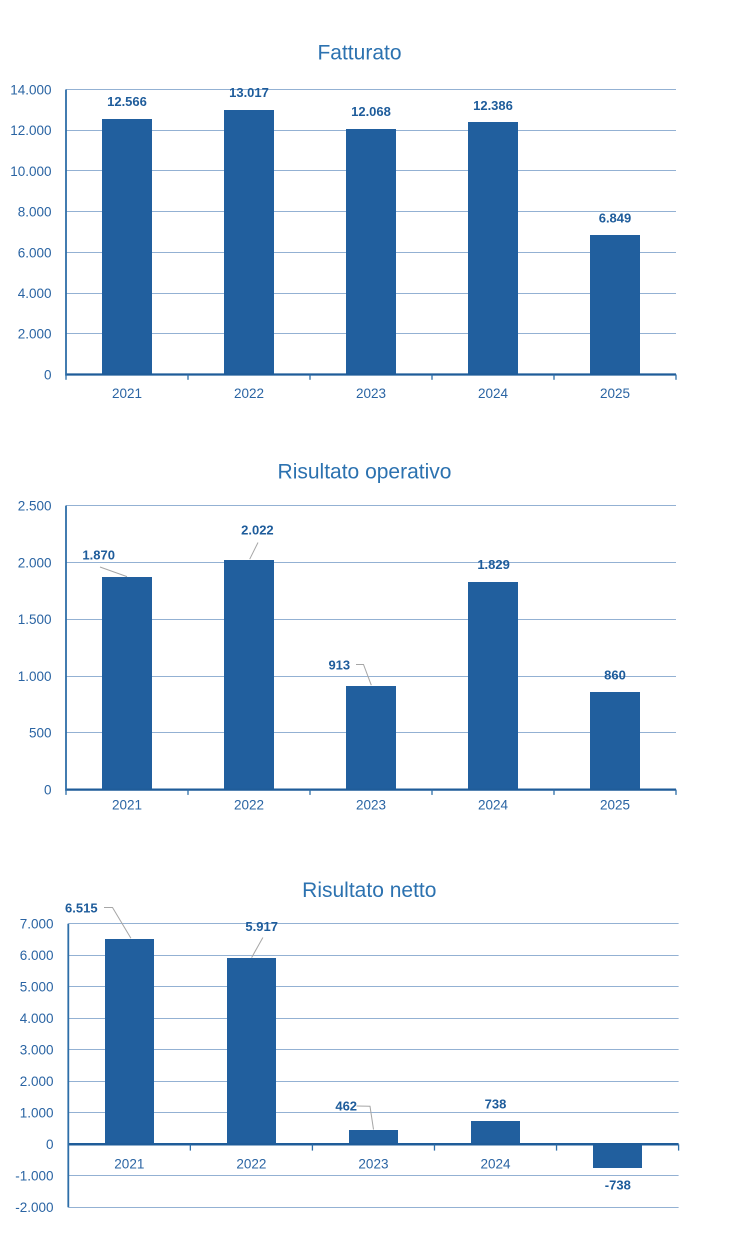 Image resolution: width=744 pixels, height=1256 pixels. I want to click on svg-text: 6.849, so click(615, 217).